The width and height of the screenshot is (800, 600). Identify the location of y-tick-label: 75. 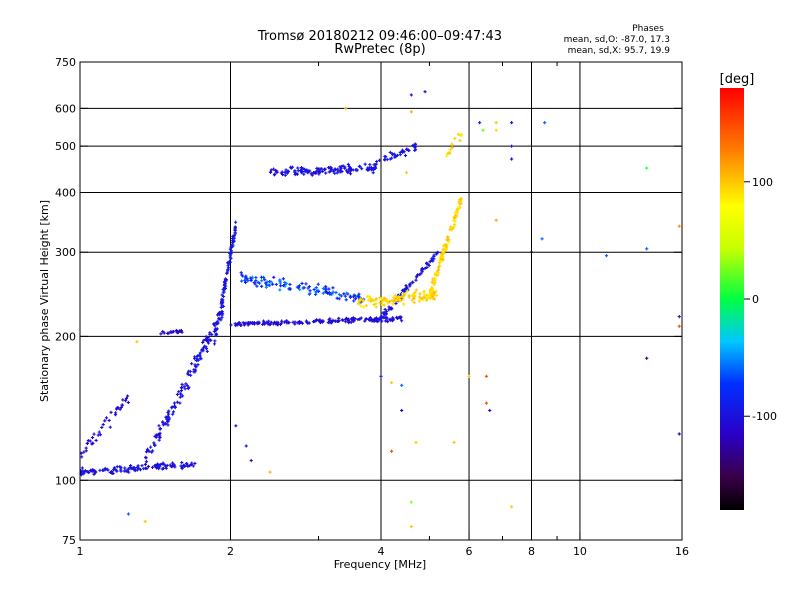
(69, 540).